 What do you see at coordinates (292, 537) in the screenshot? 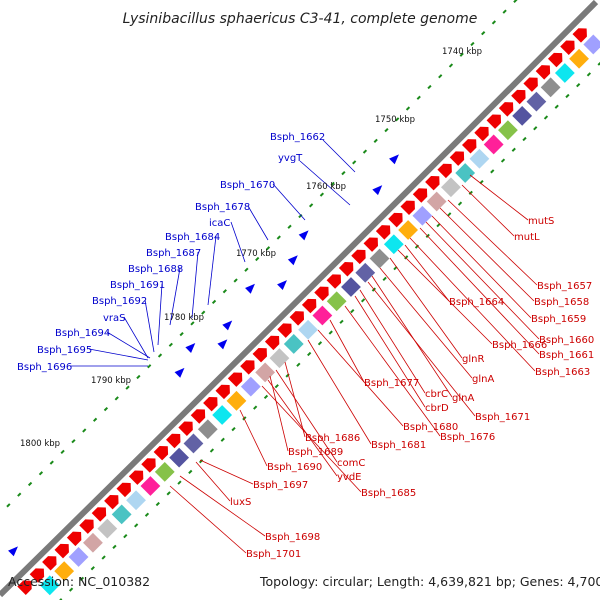
I see `gene-label-bsph-1698: Bsph_1698` at bounding box center [292, 537].